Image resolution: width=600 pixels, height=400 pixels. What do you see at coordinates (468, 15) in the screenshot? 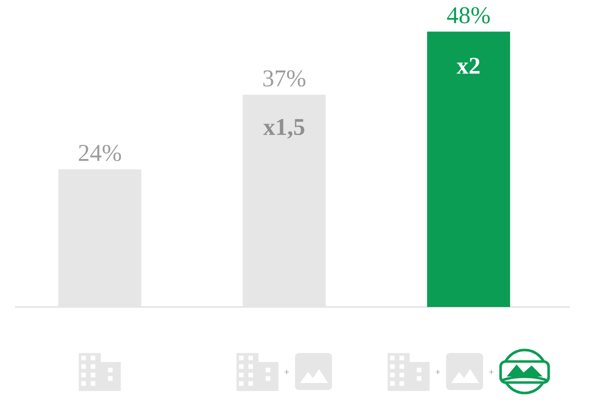
I see `data-label: 48%` at bounding box center [468, 15].